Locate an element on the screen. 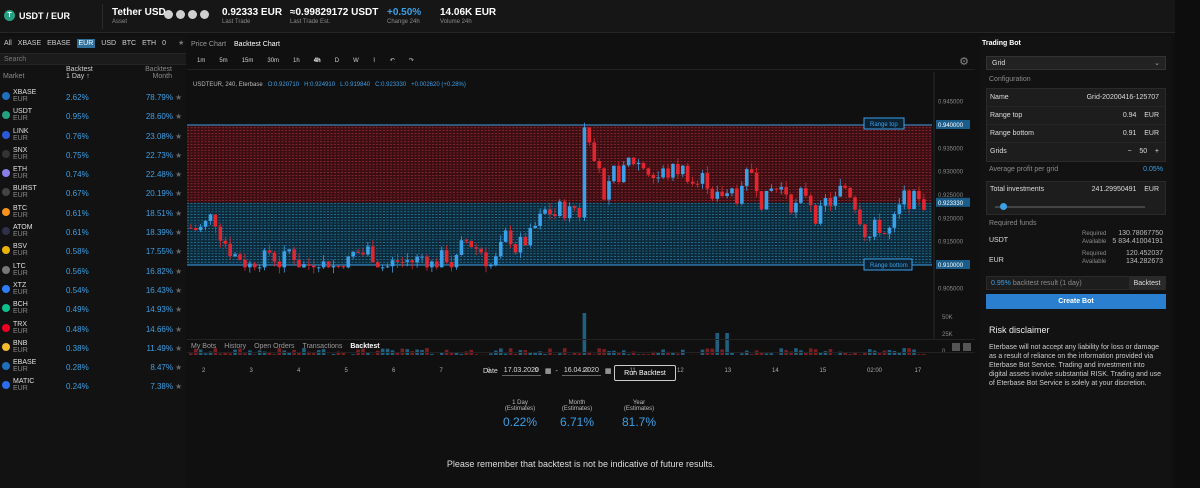  bot-type-value: Grid is located at coordinates (999, 63).